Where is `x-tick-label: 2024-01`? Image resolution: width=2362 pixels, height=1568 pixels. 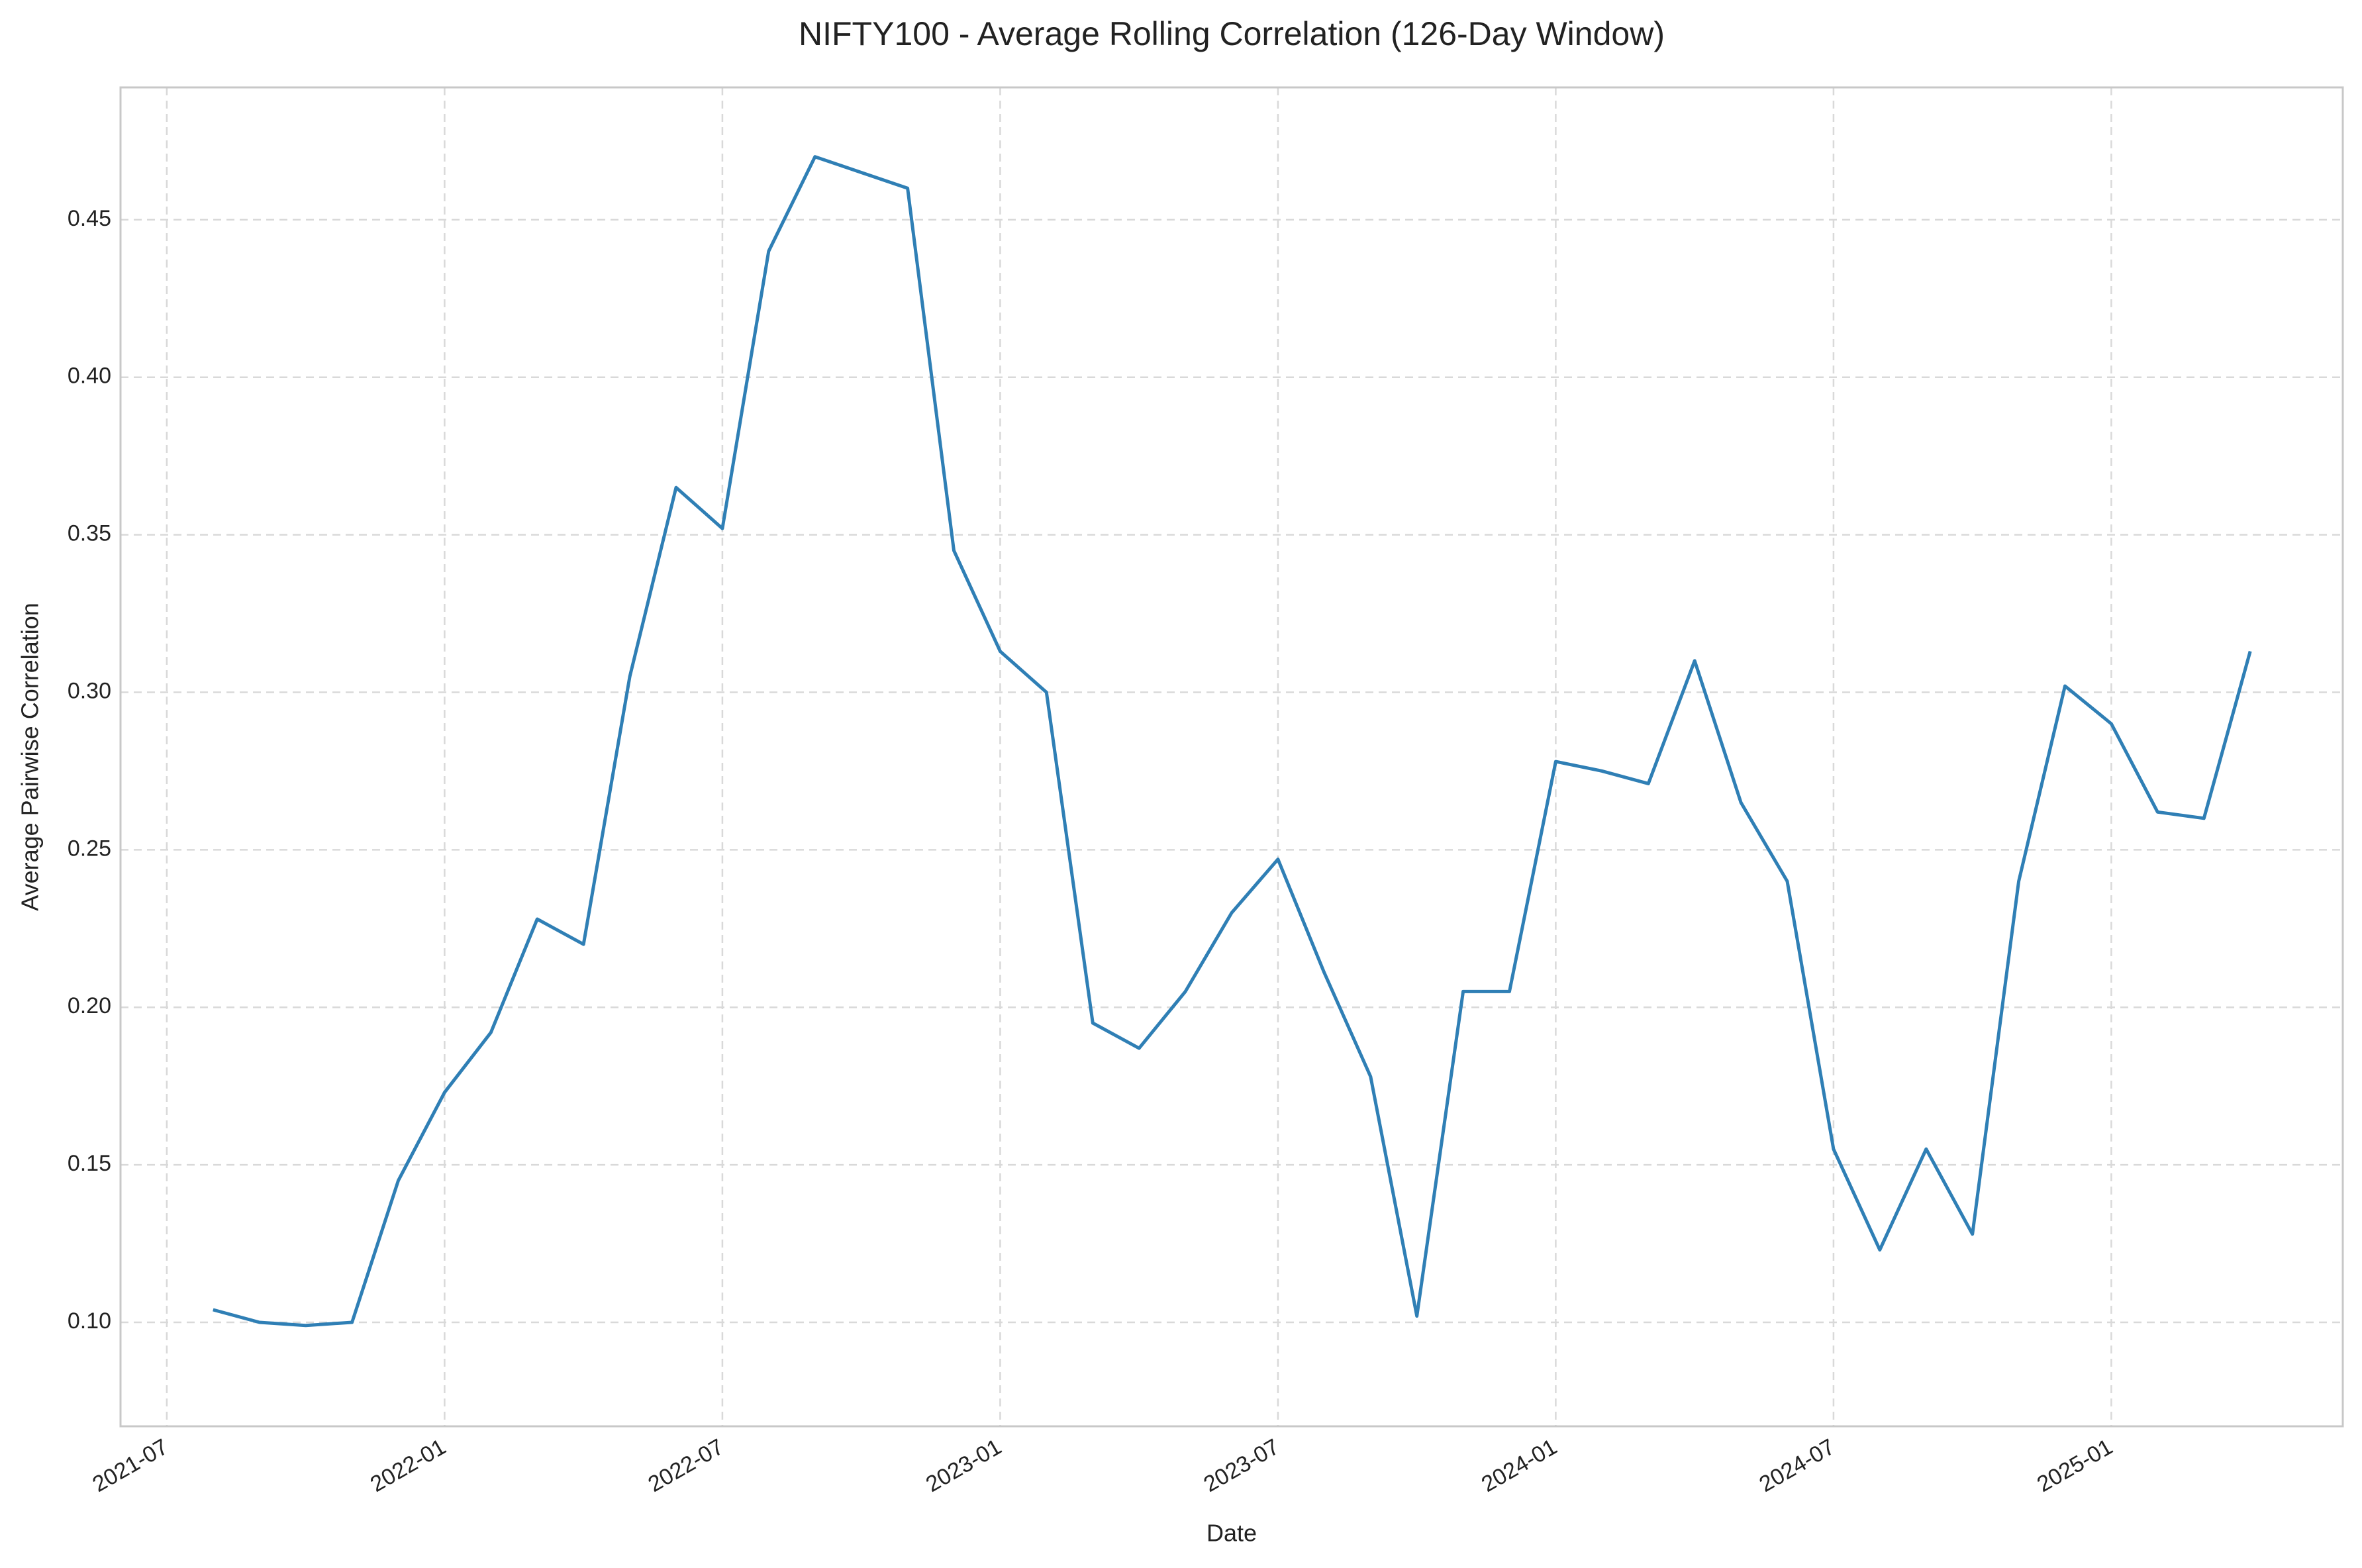 x-tick-label: 2024-01 is located at coordinates (1519, 1465).